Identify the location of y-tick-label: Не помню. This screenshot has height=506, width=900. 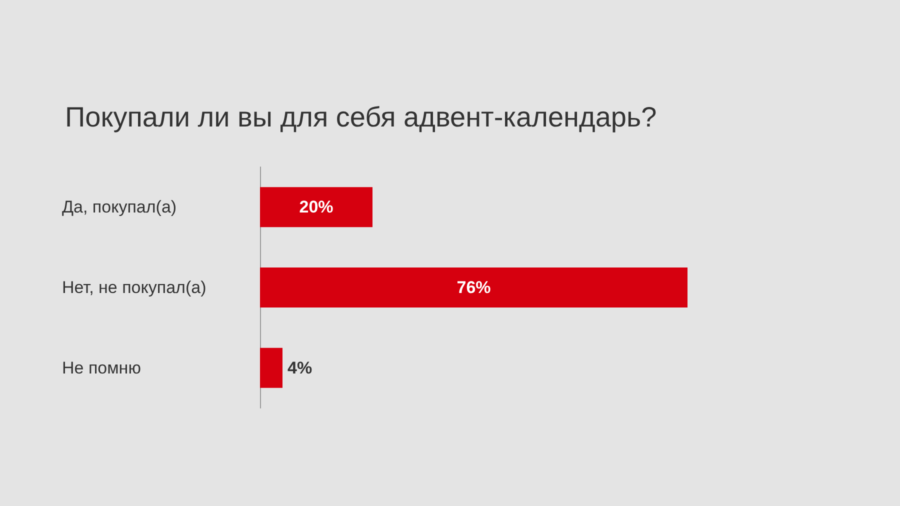
(102, 368).